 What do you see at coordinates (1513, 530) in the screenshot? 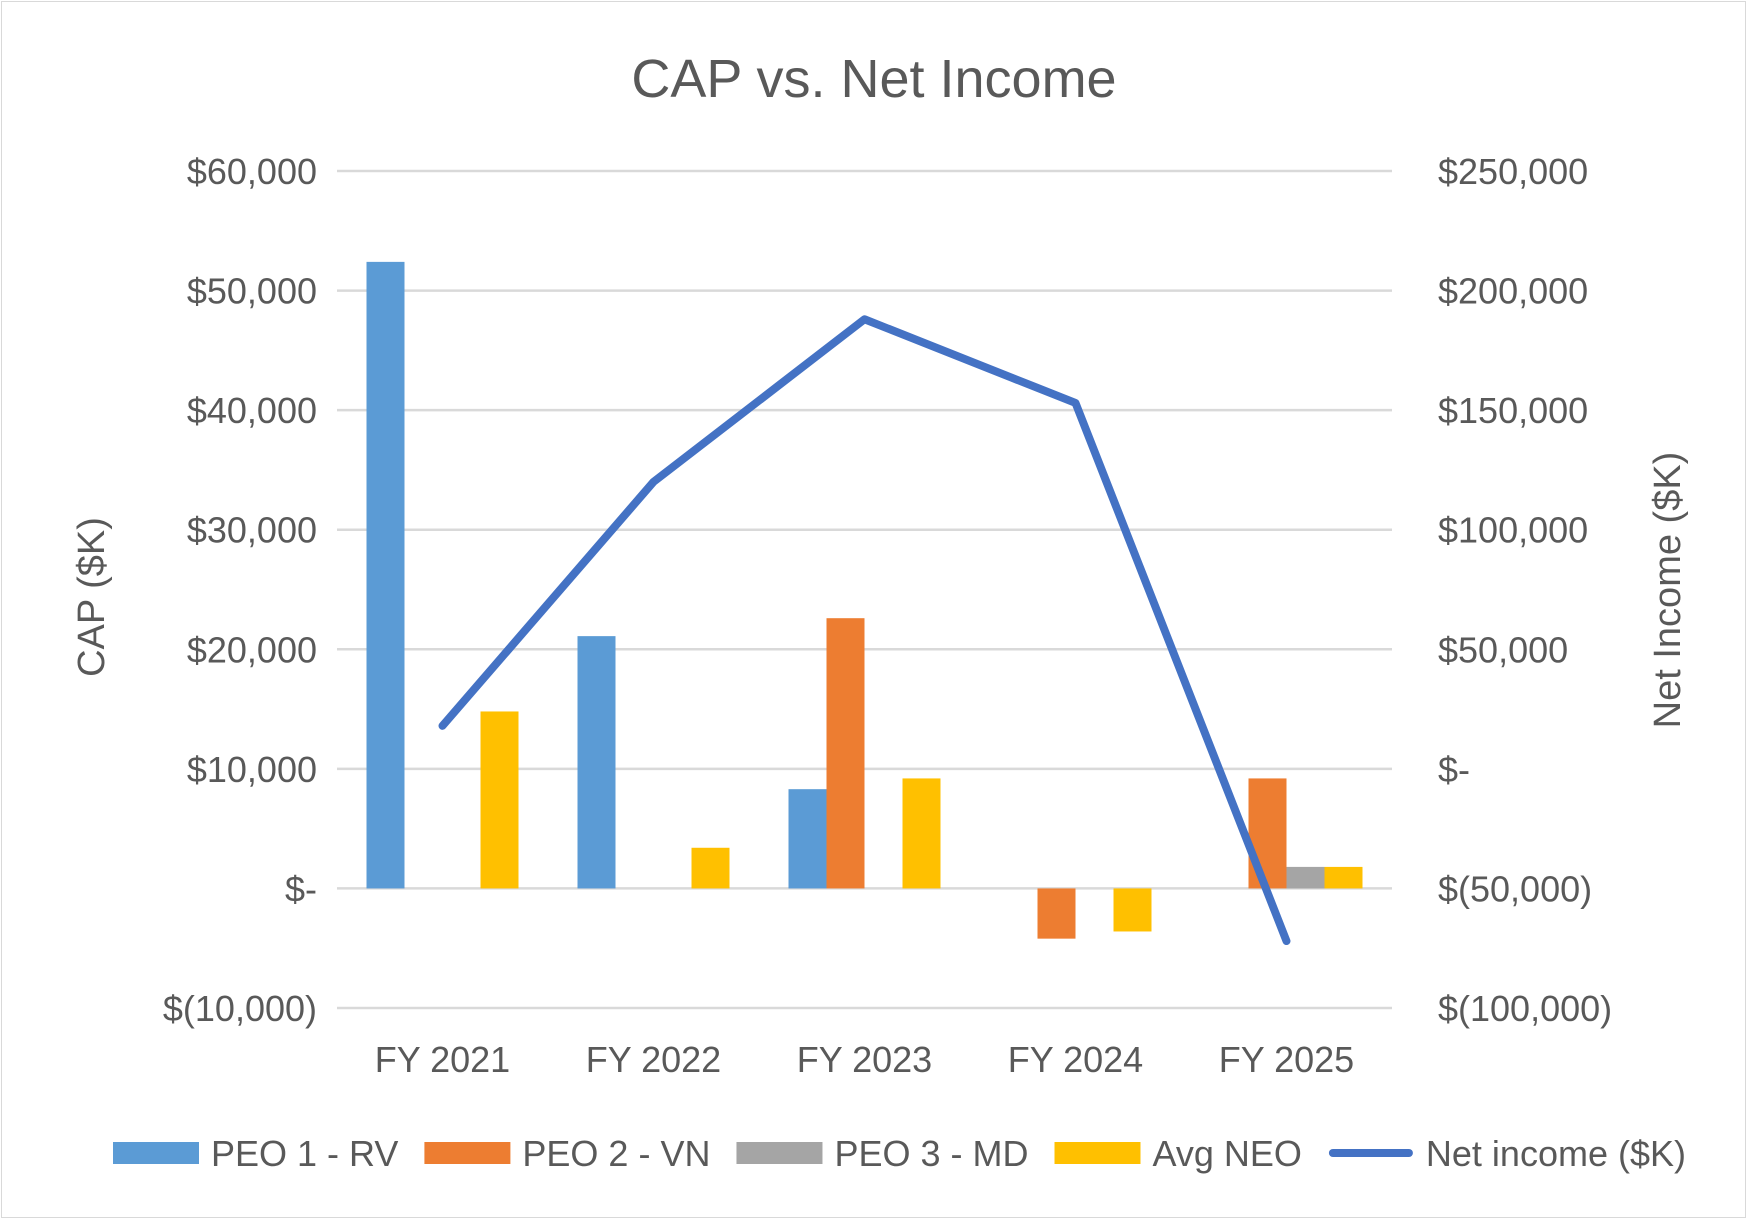
I see `right-tick-label: $100,000` at bounding box center [1513, 530].